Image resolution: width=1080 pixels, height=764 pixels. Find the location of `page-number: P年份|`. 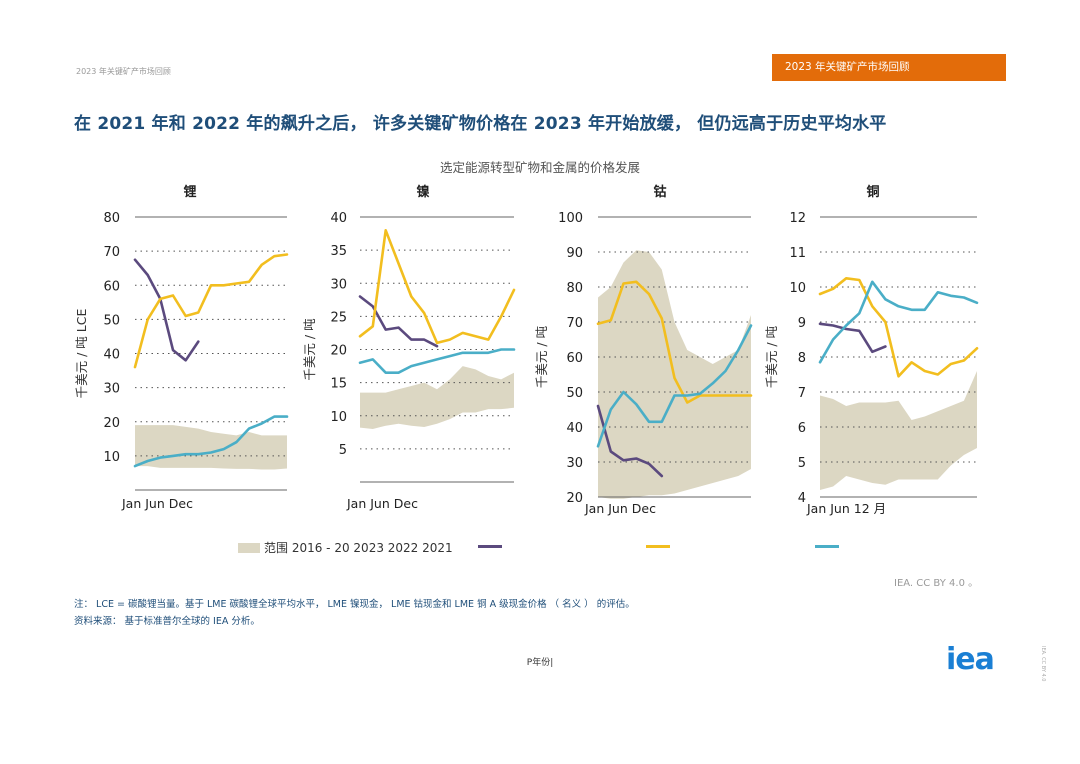

page-number: P年份| is located at coordinates (540, 663).